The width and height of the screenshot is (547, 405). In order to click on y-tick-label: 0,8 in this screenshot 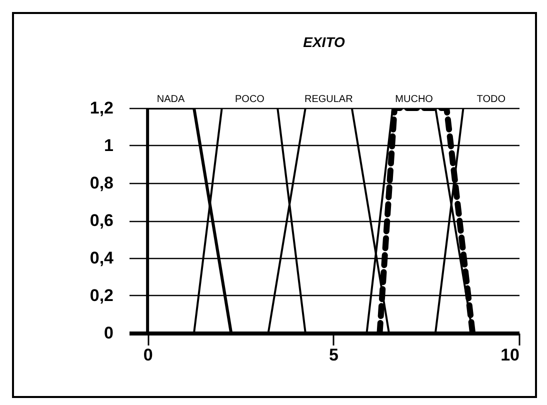, I will do `click(102, 183)`.